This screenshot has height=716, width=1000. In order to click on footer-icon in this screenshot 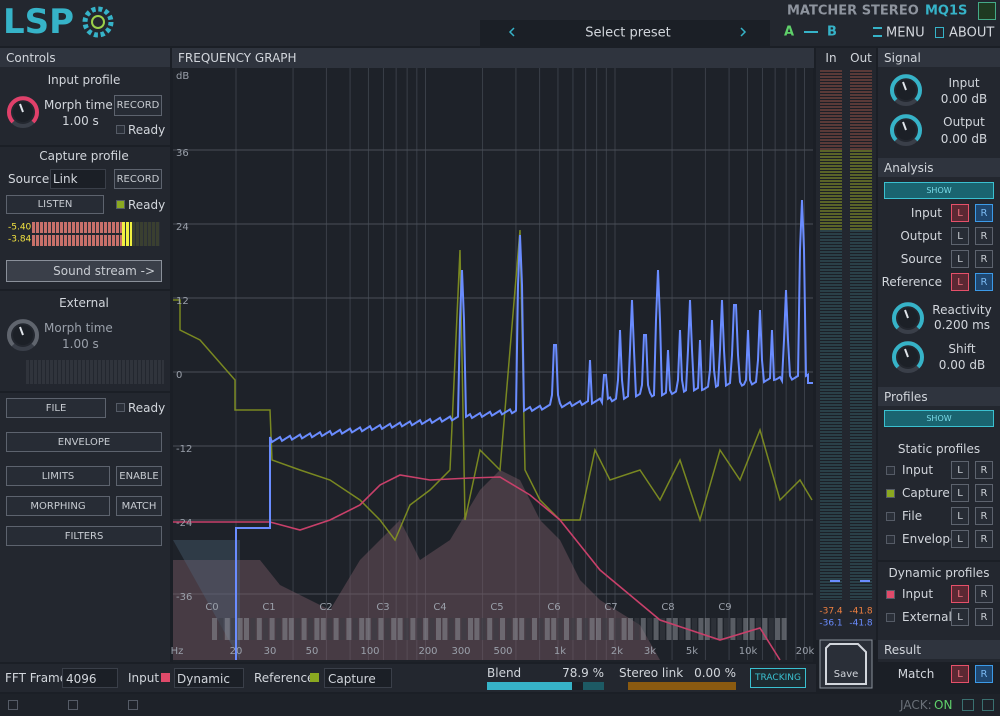, I will do `click(13, 705)`.